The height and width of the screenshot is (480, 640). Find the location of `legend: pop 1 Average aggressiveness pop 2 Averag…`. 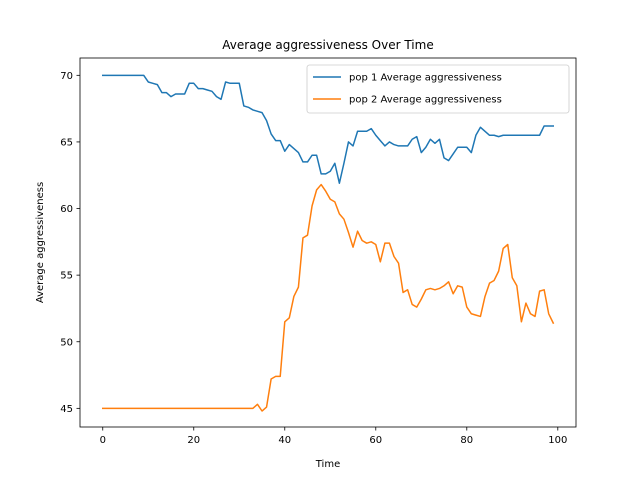

legend: pop 1 Average aggressiveness pop 2 Averag… is located at coordinates (438, 89).